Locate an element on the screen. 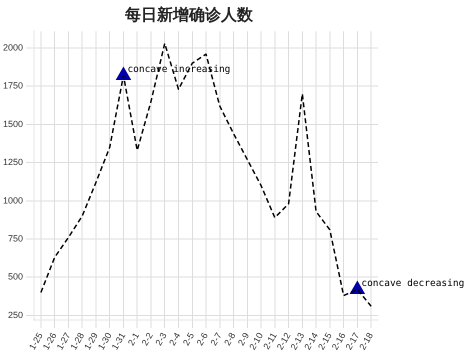  y-tick-label: 1750 is located at coordinates (13, 85).